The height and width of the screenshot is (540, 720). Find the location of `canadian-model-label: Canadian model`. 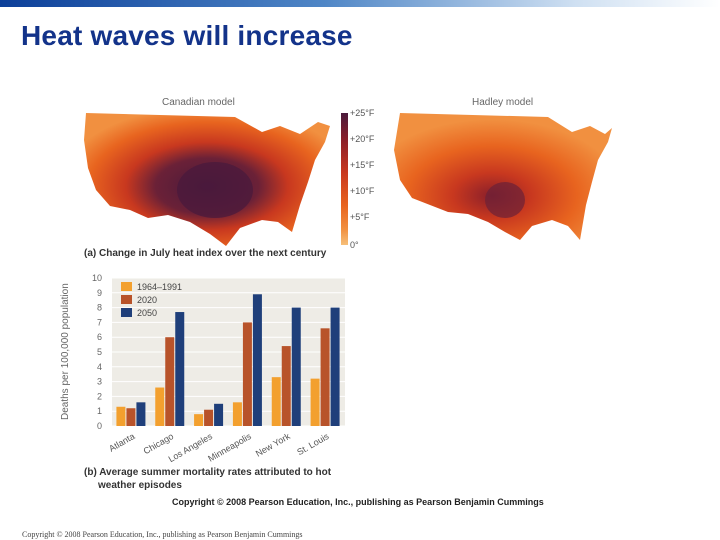

canadian-model-label: Canadian model is located at coordinates (198, 102).